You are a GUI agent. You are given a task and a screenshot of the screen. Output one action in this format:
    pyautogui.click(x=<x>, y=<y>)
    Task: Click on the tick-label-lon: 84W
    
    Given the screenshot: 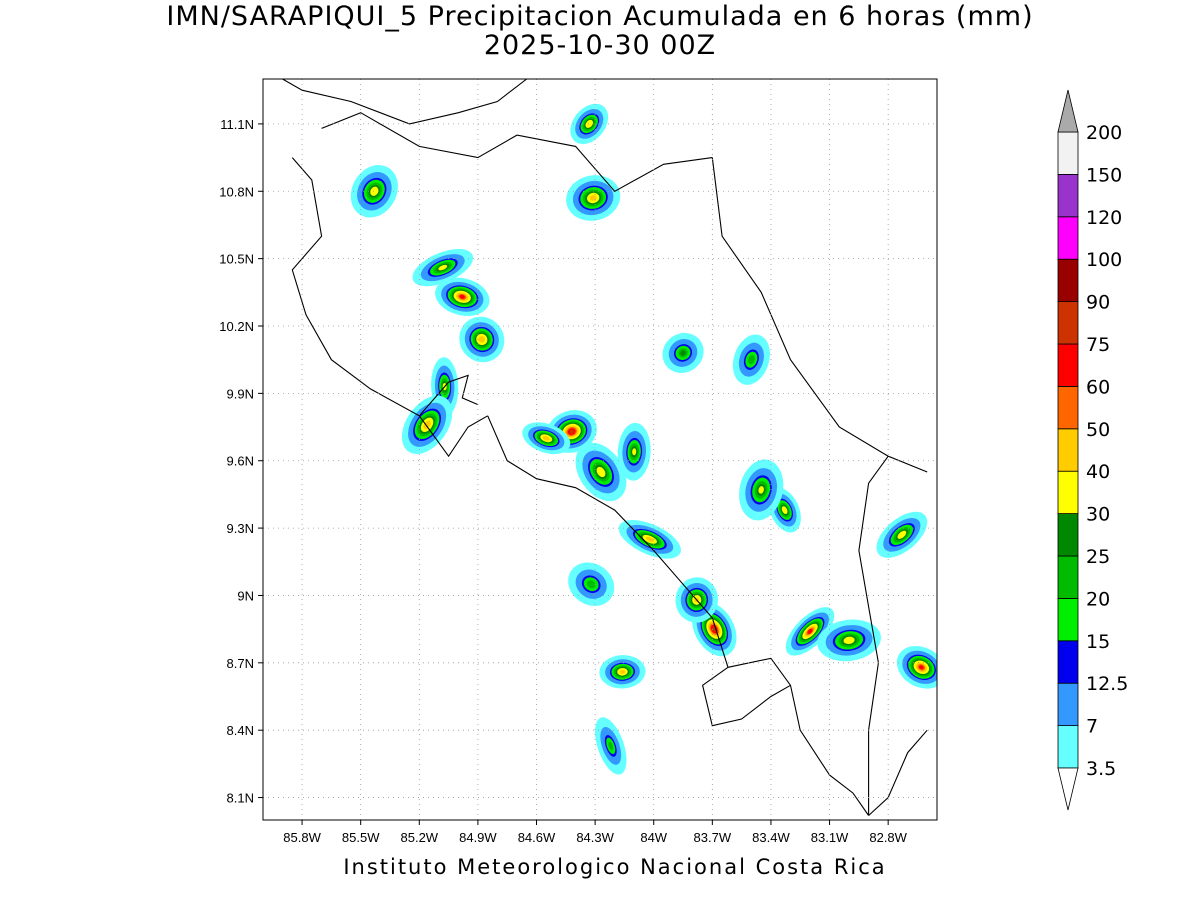 What is the action you would take?
    pyautogui.click(x=653, y=837)
    